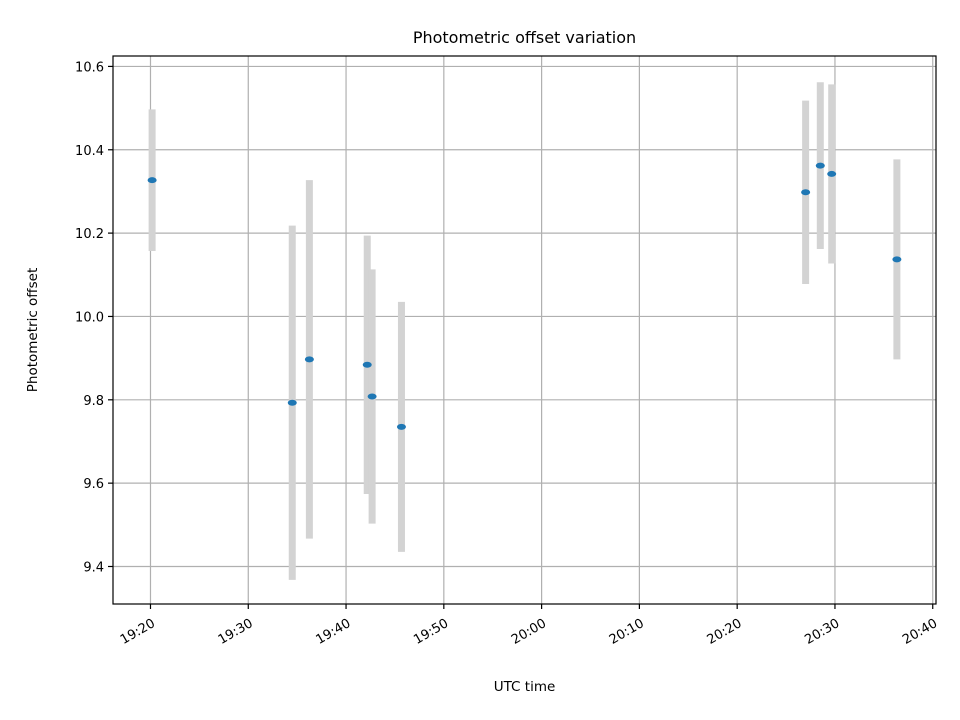 Image resolution: width=960 pixels, height=720 pixels. Describe the element at coordinates (93, 401) in the screenshot. I see `y-tick-label: 9.8` at that location.